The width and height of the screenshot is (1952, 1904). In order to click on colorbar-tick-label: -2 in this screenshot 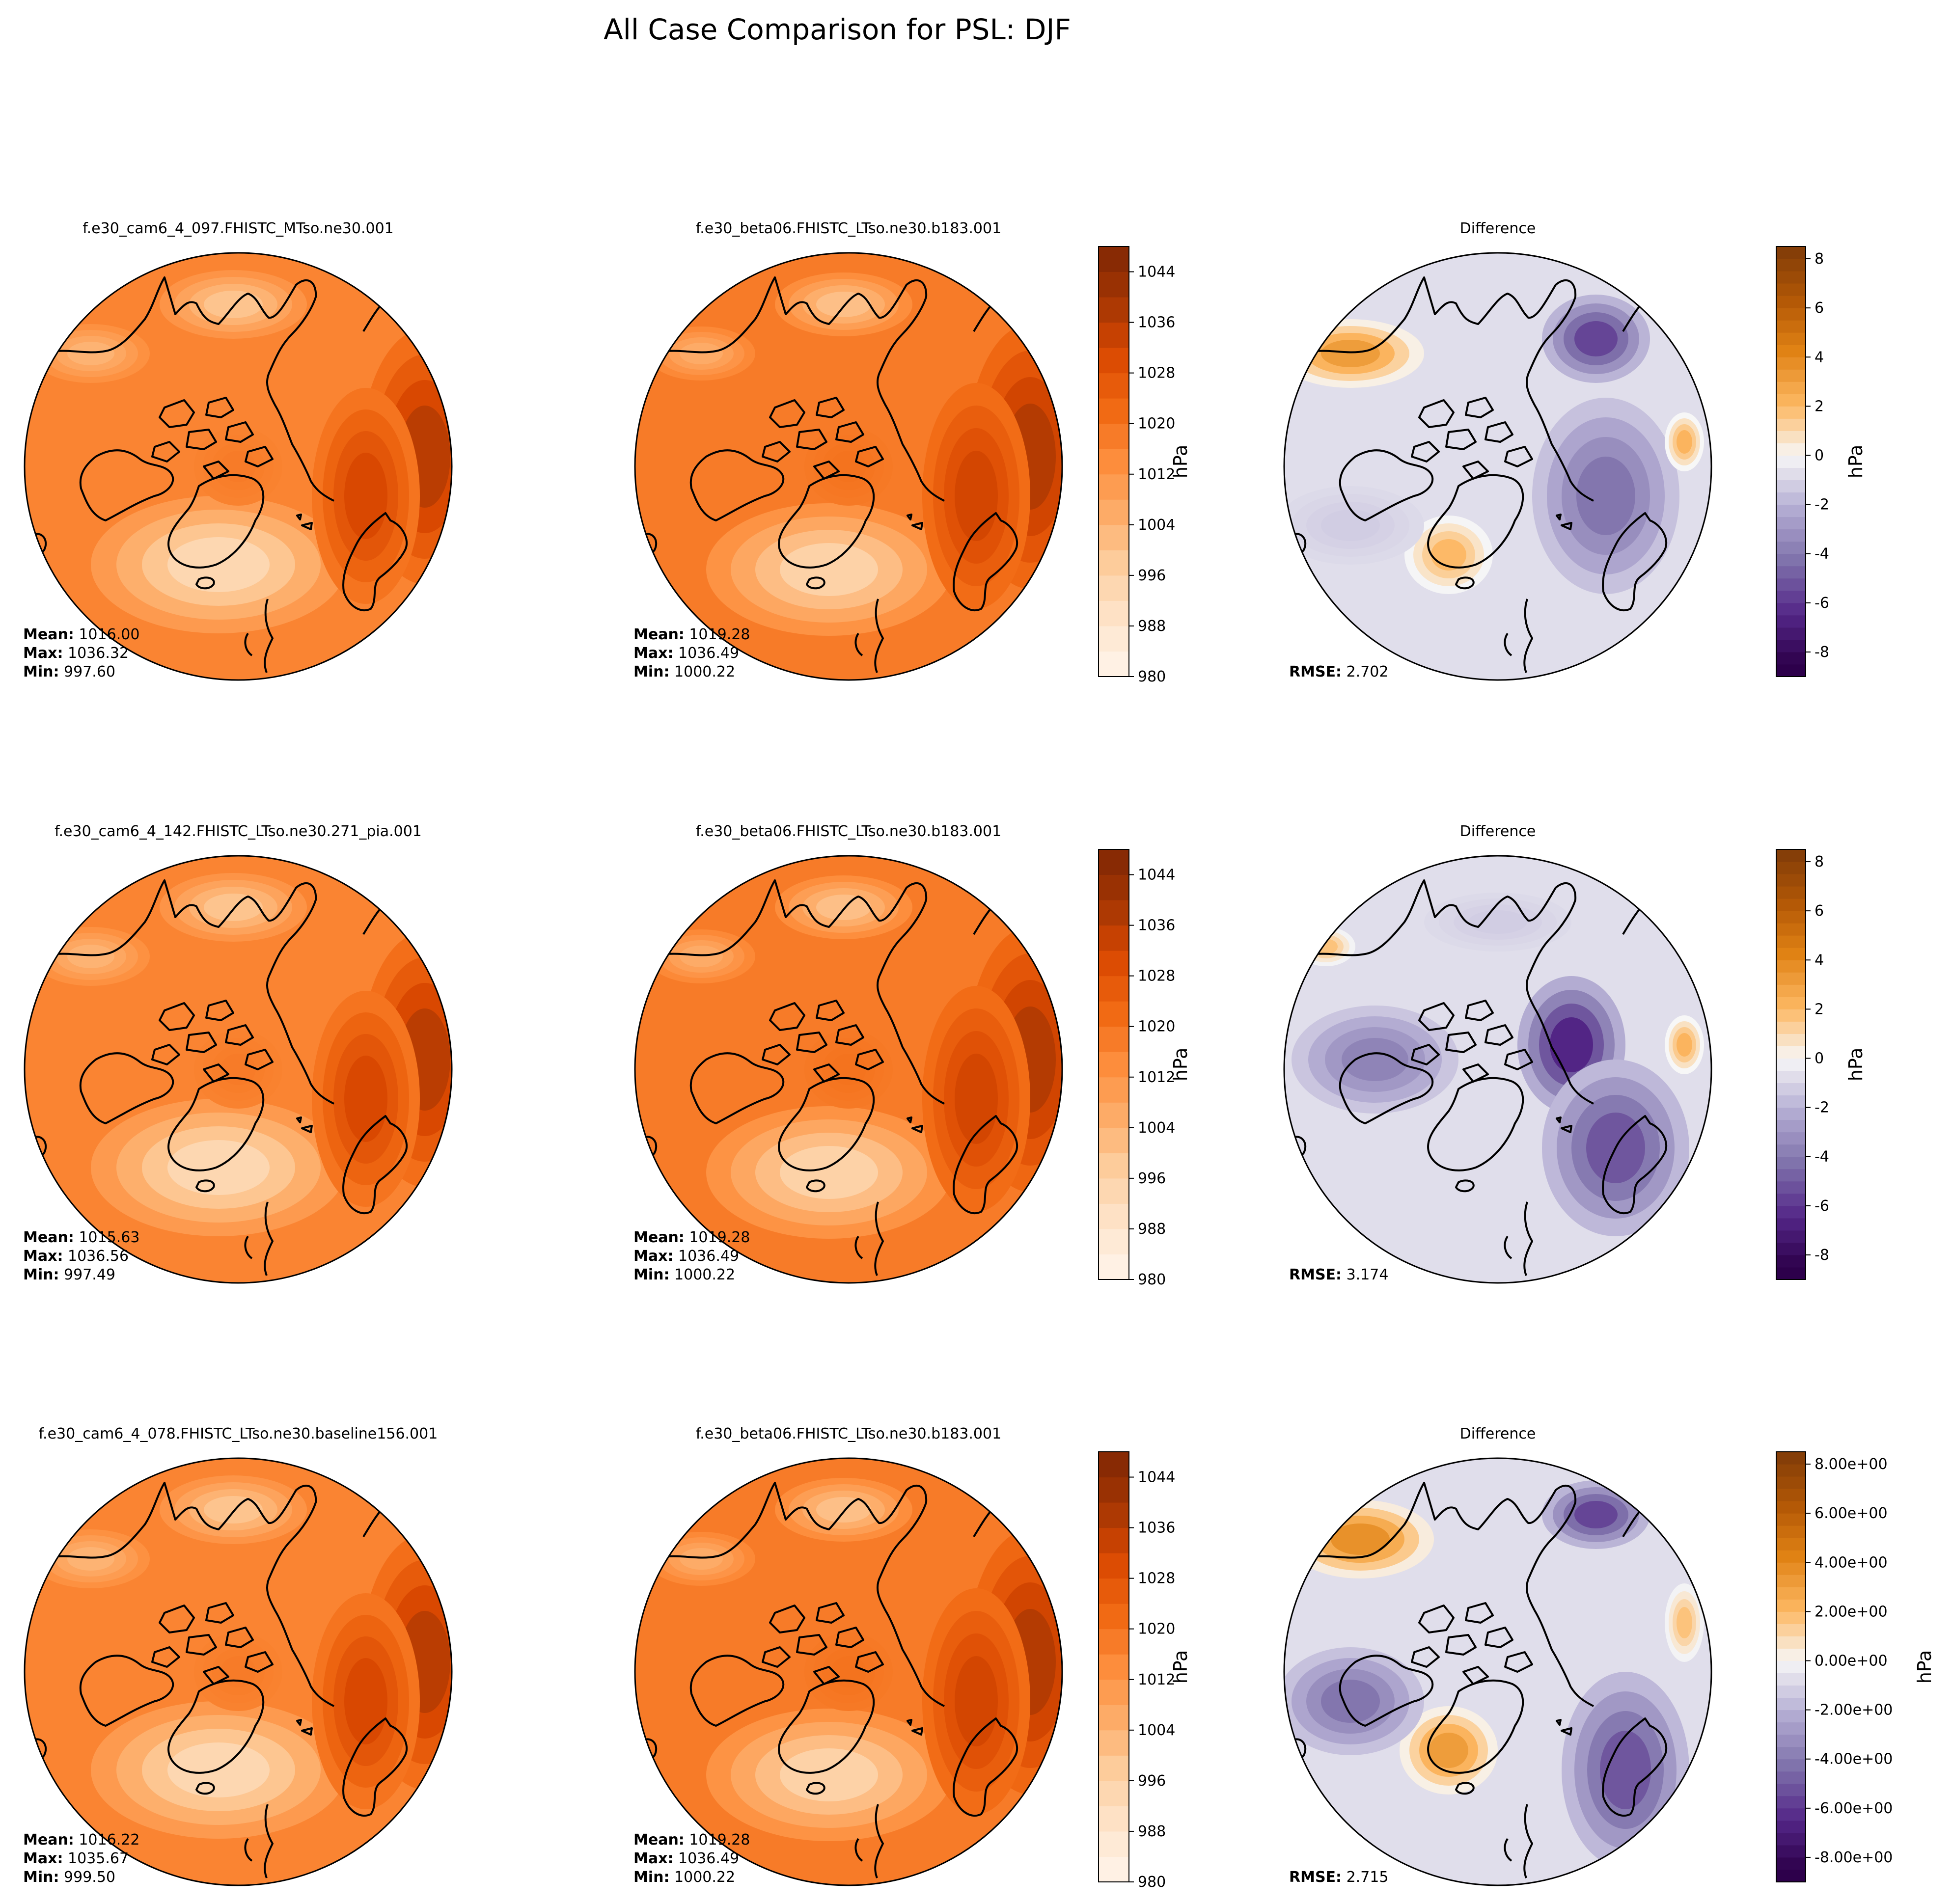, I will do `click(1822, 1107)`.